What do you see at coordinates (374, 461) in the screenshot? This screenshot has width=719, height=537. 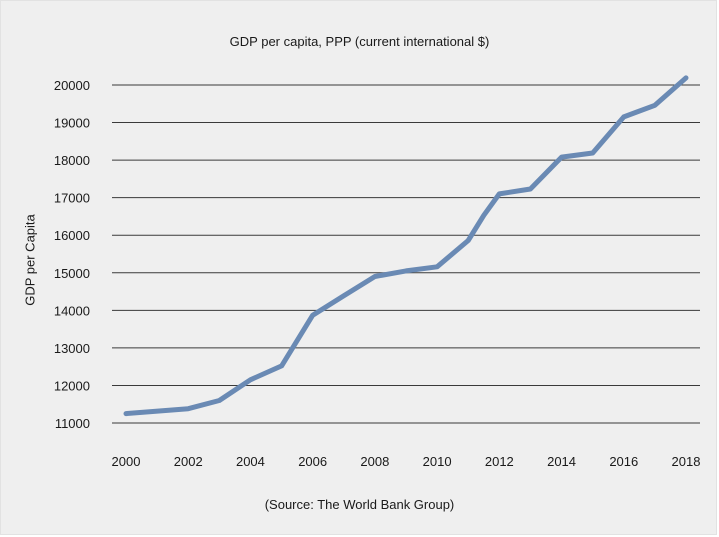 I see `x-tick-label: 2008` at bounding box center [374, 461].